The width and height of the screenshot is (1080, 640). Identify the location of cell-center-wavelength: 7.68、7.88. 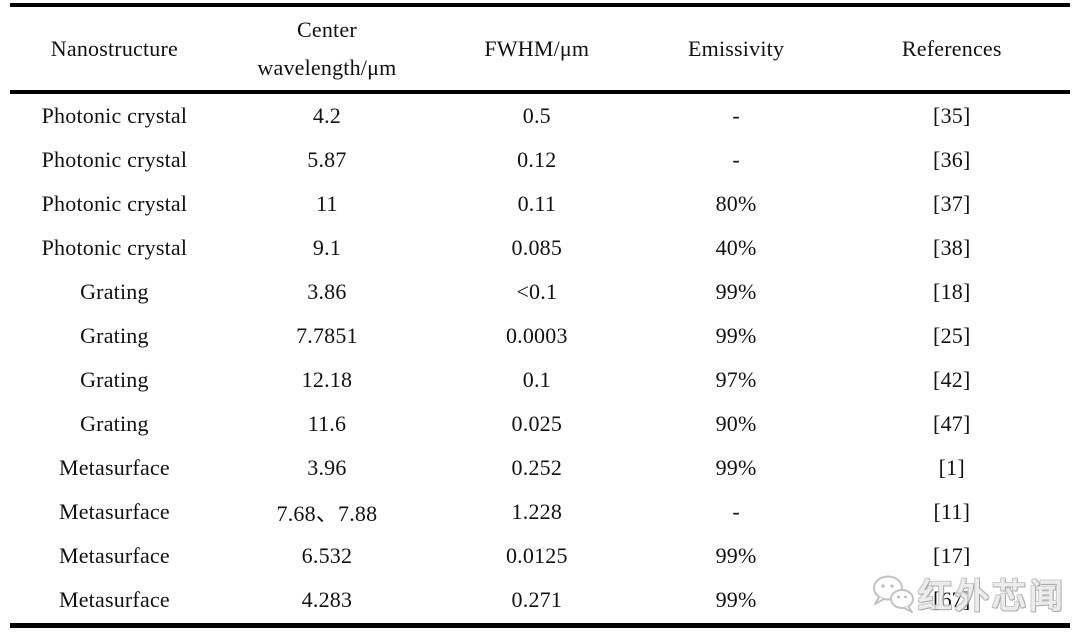
(327, 513).